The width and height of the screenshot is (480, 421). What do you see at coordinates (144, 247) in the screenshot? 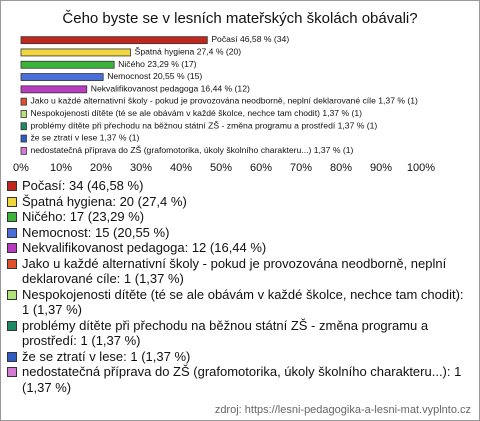
I see `legend-label: Nekvalifikovanost pedagoga: 12 (16,44 %)` at bounding box center [144, 247].